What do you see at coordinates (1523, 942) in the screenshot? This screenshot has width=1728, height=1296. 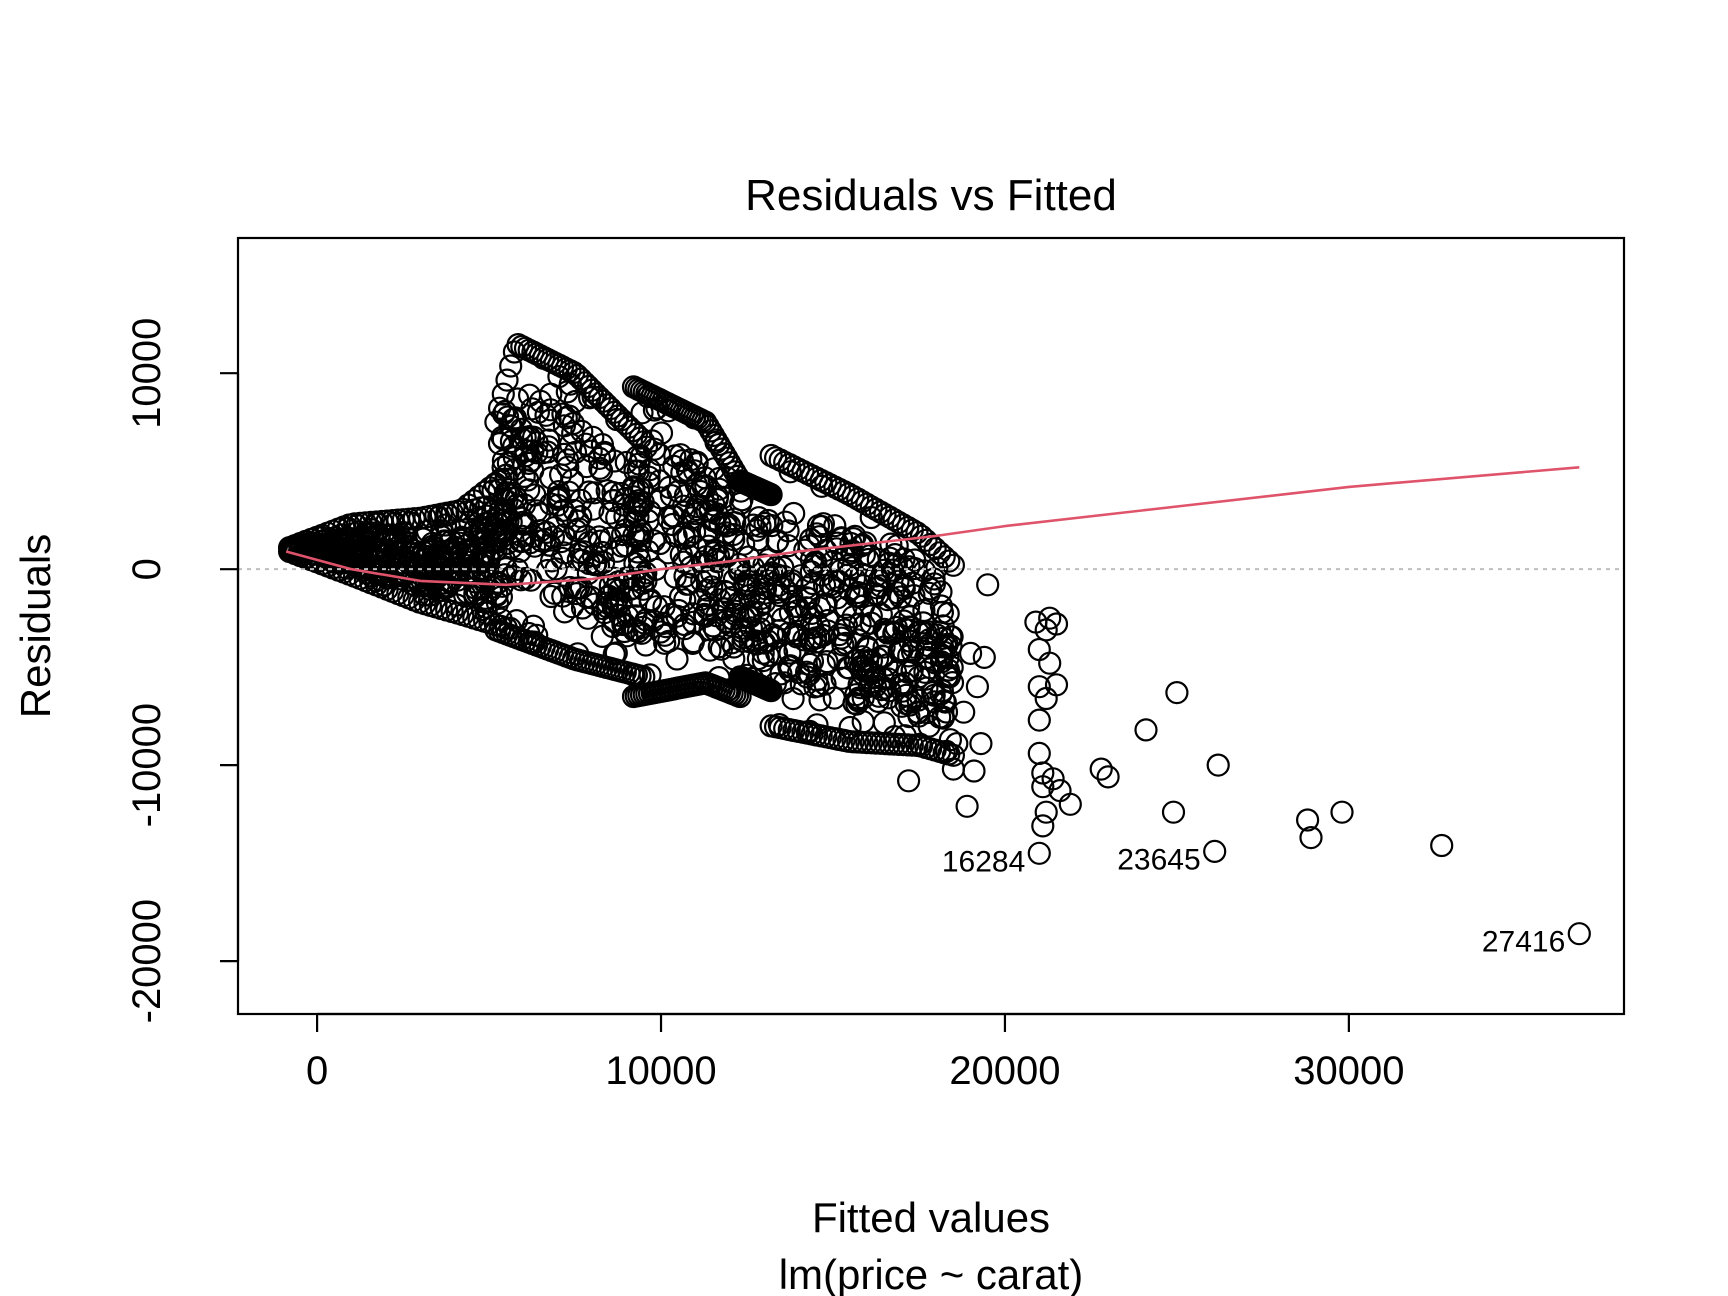 I see `point-label: 27416` at bounding box center [1523, 942].